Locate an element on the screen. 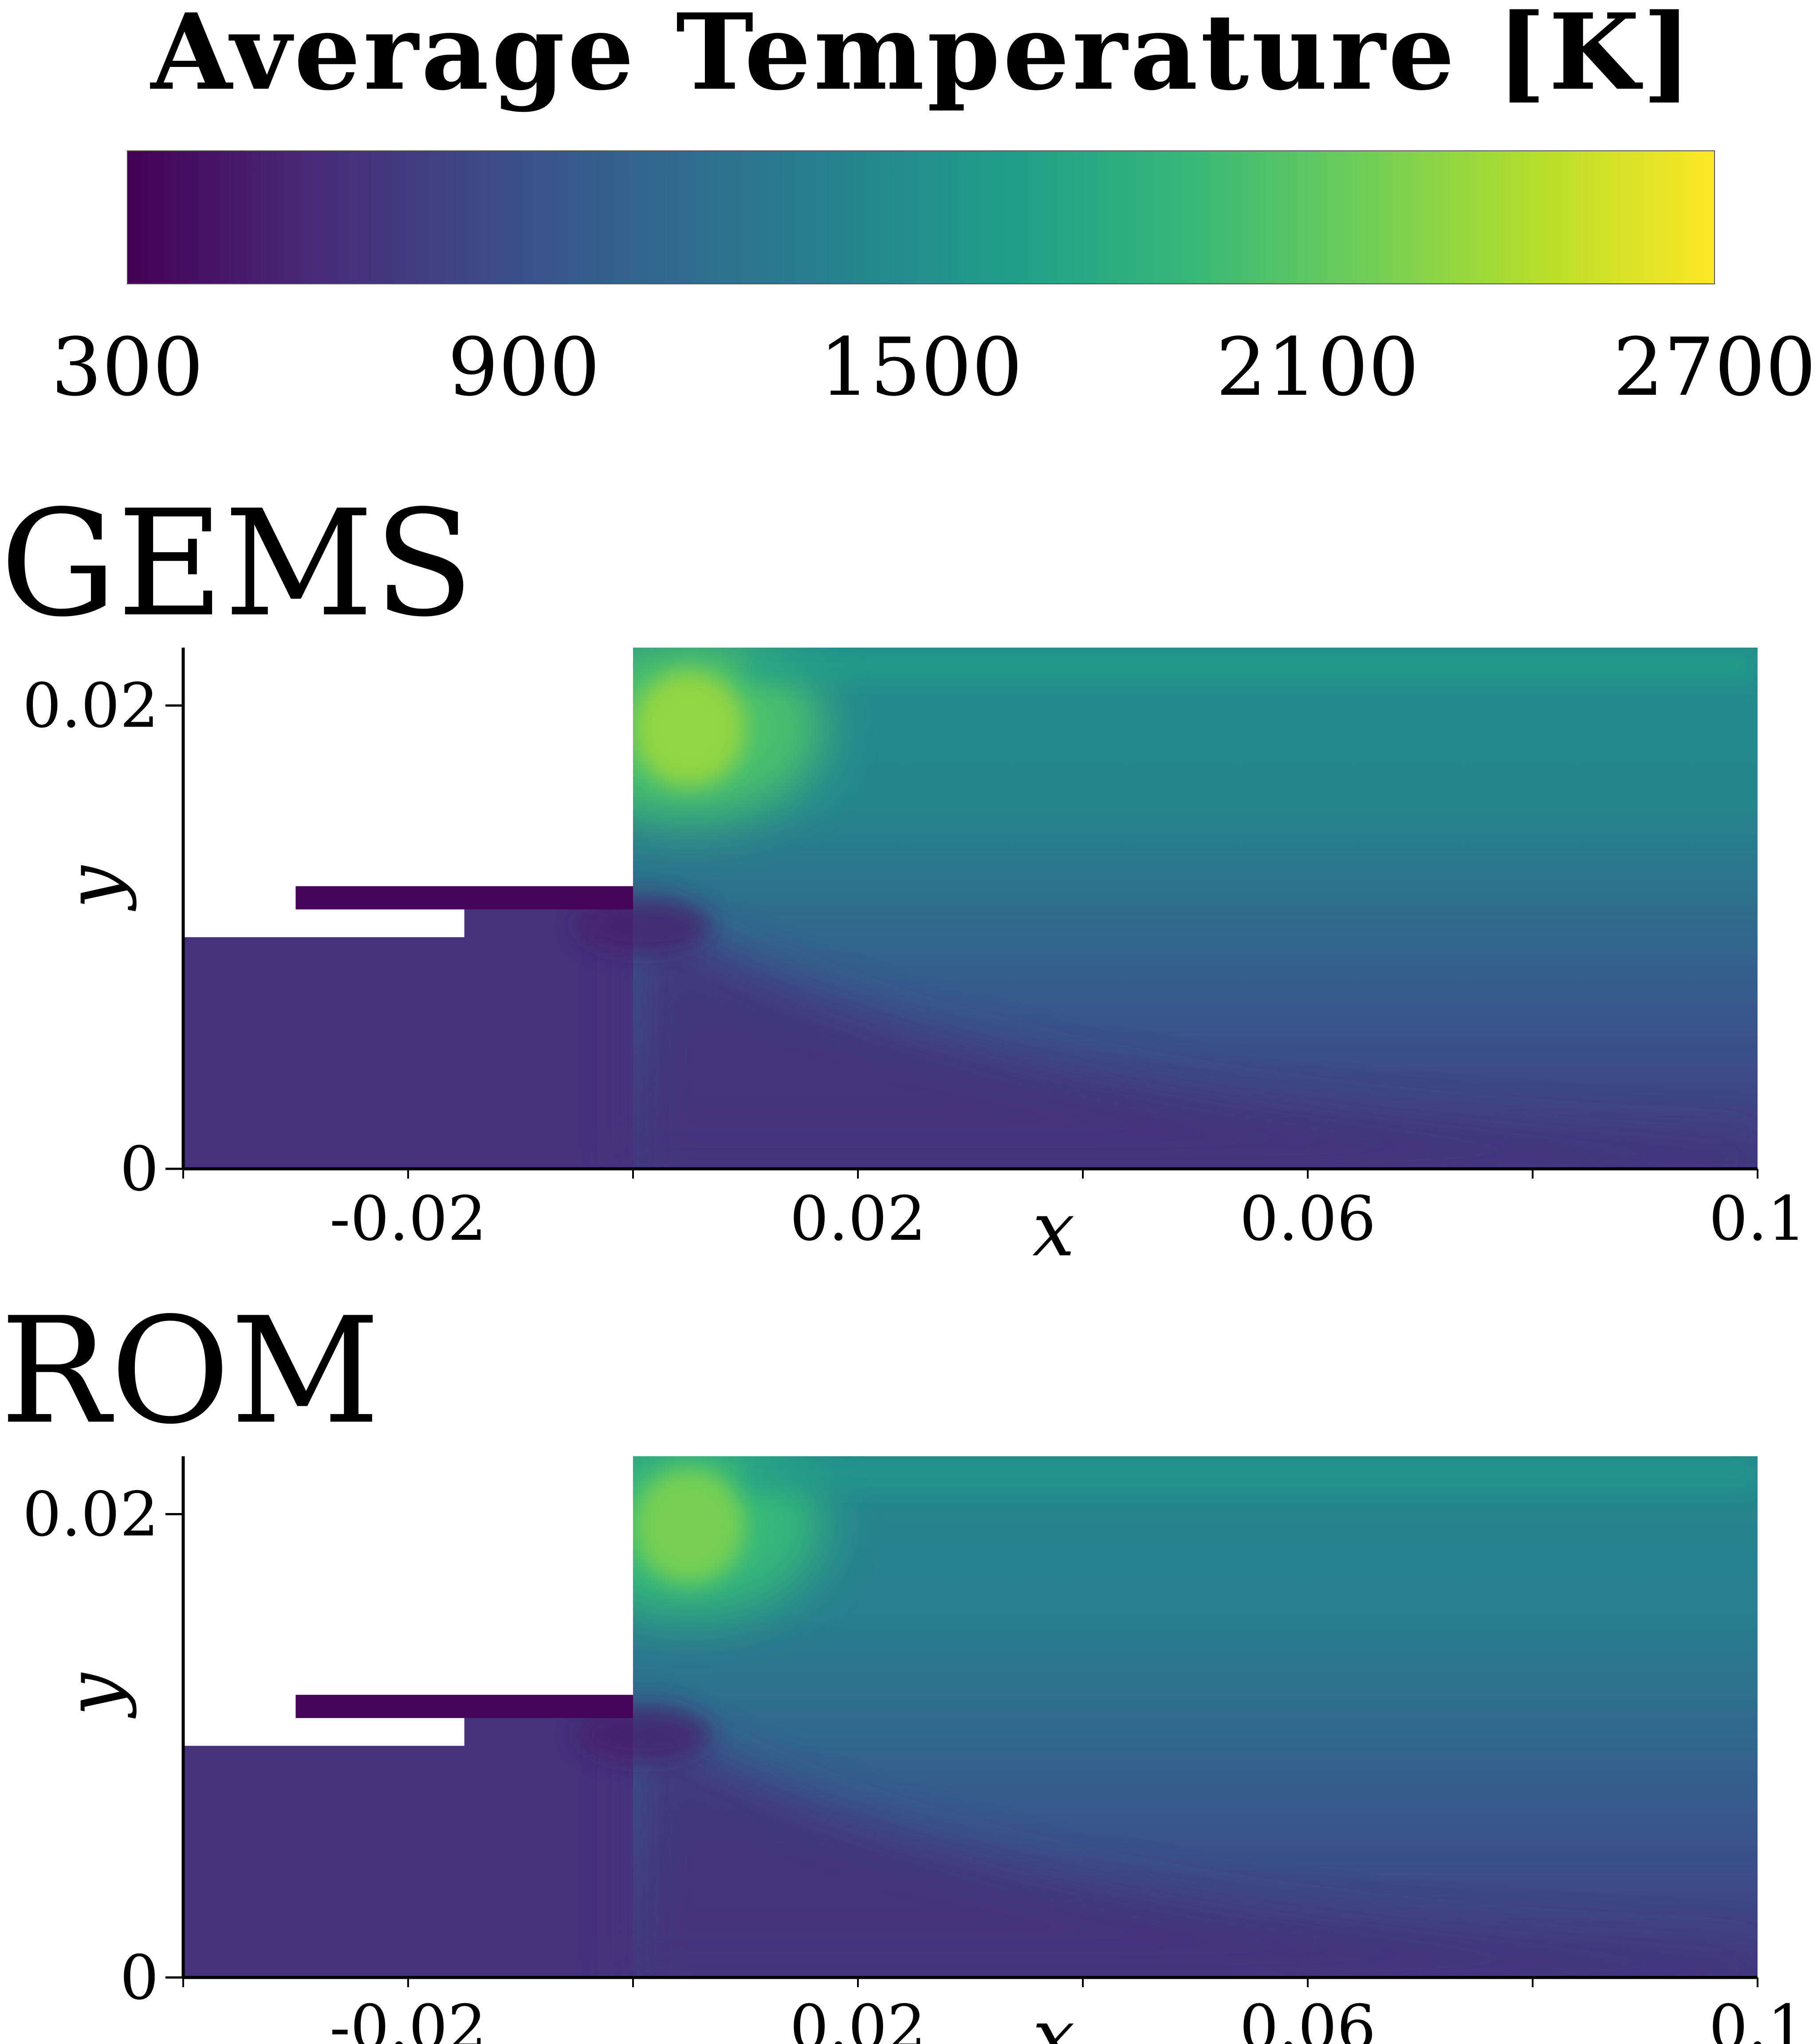  colorbar-tick-2: 1500 is located at coordinates (921, 367).